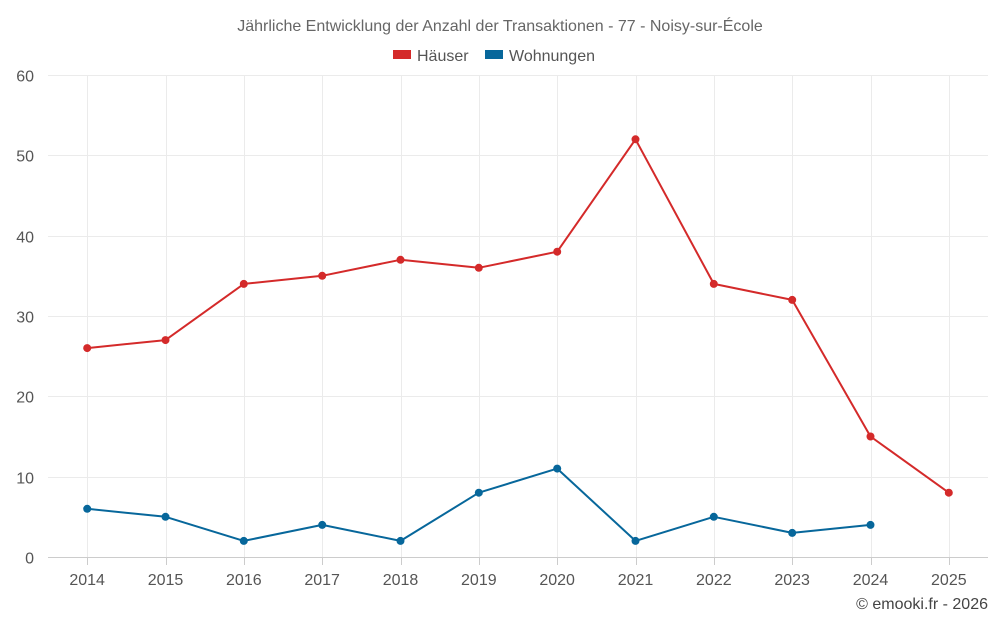  Describe the element at coordinates (25, 77) in the screenshot. I see `y-tick-label: 60` at that location.